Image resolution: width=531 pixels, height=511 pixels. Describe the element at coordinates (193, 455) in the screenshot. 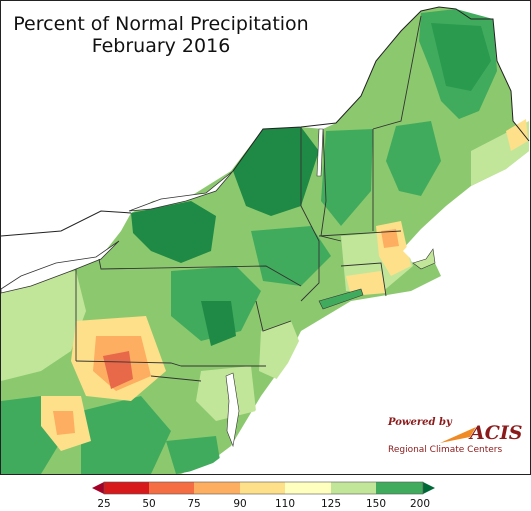

I see `wet-patch-va` at that location.